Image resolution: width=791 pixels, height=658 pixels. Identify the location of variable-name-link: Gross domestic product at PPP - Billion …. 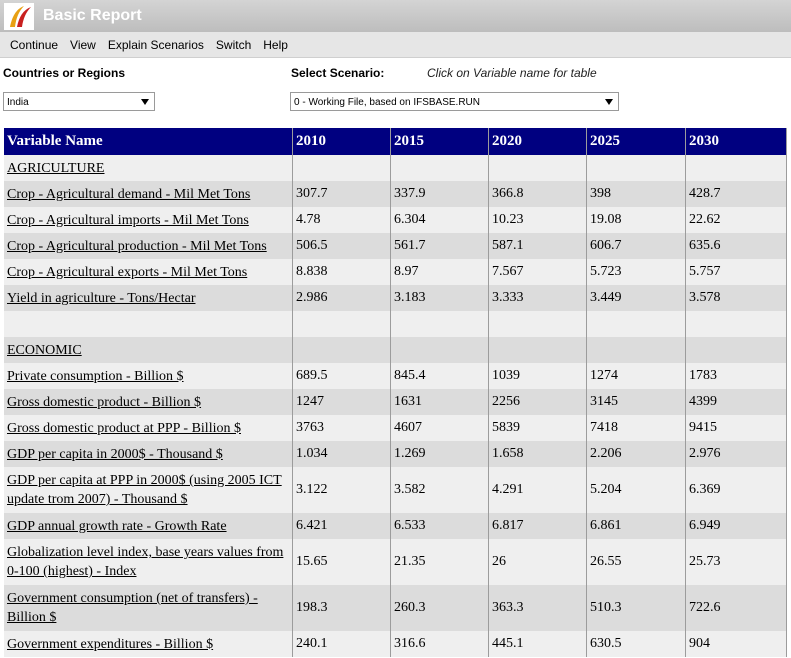
(148, 428).